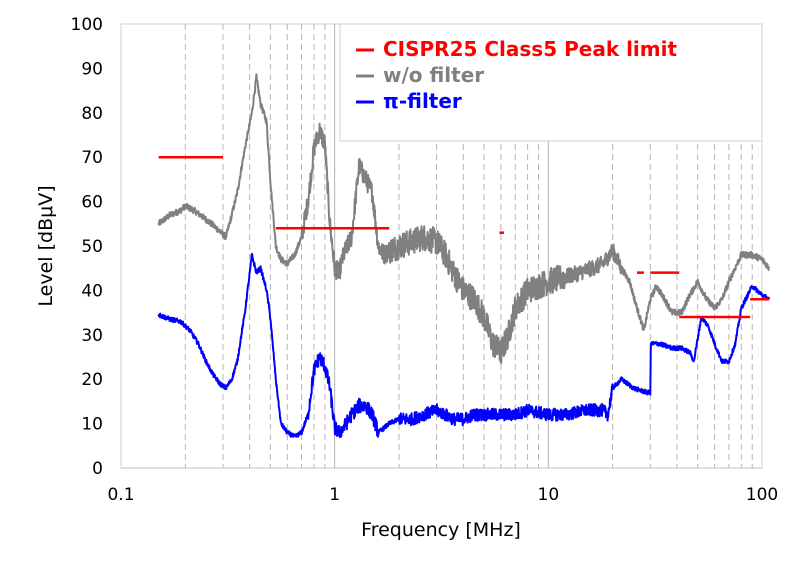  Describe the element at coordinates (92, 114) in the screenshot. I see `y-tick-label: 80` at that location.